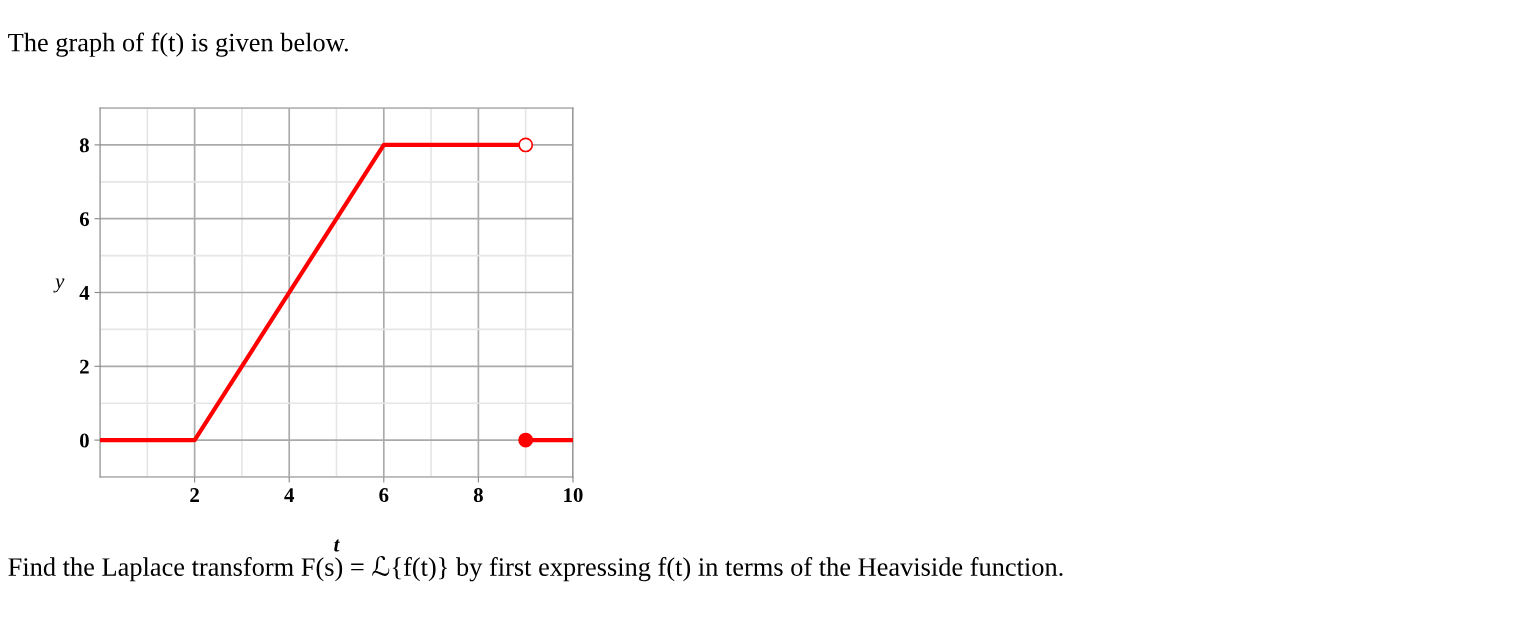  I want to click on x-tick-label: 4, so click(289, 495).